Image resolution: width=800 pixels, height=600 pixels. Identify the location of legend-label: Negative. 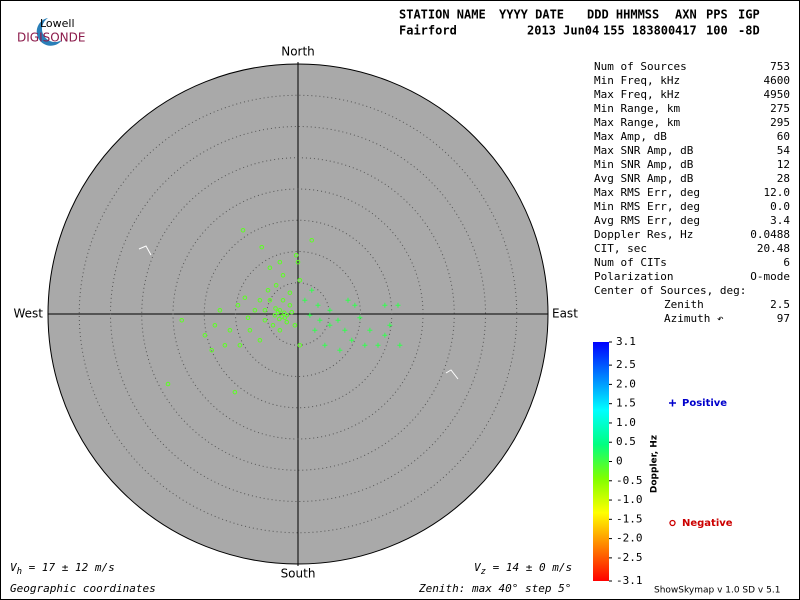
(707, 523).